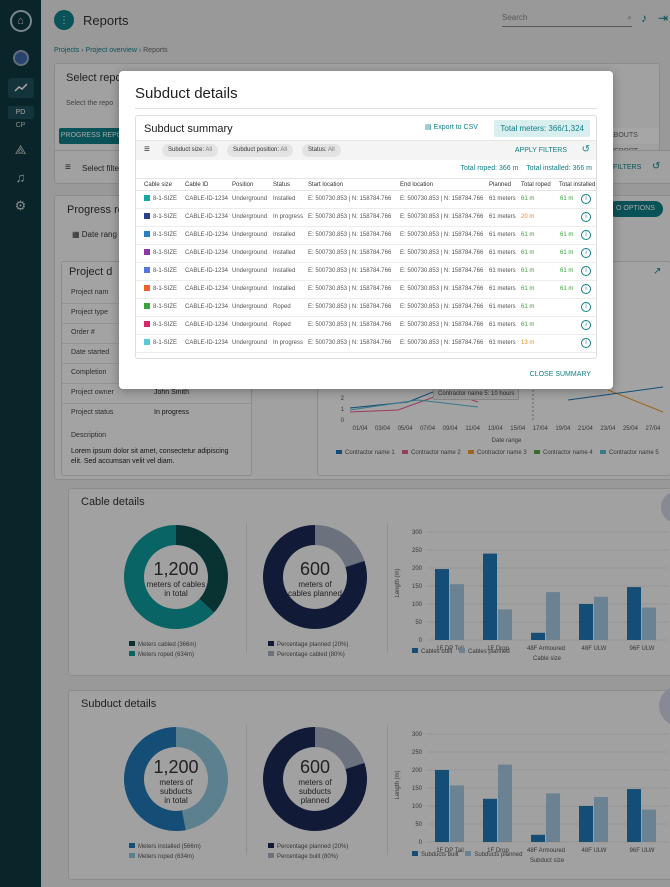 The width and height of the screenshot is (670, 887). Describe the element at coordinates (455, 127) in the screenshot. I see `export-label: Export to CSV` at that location.